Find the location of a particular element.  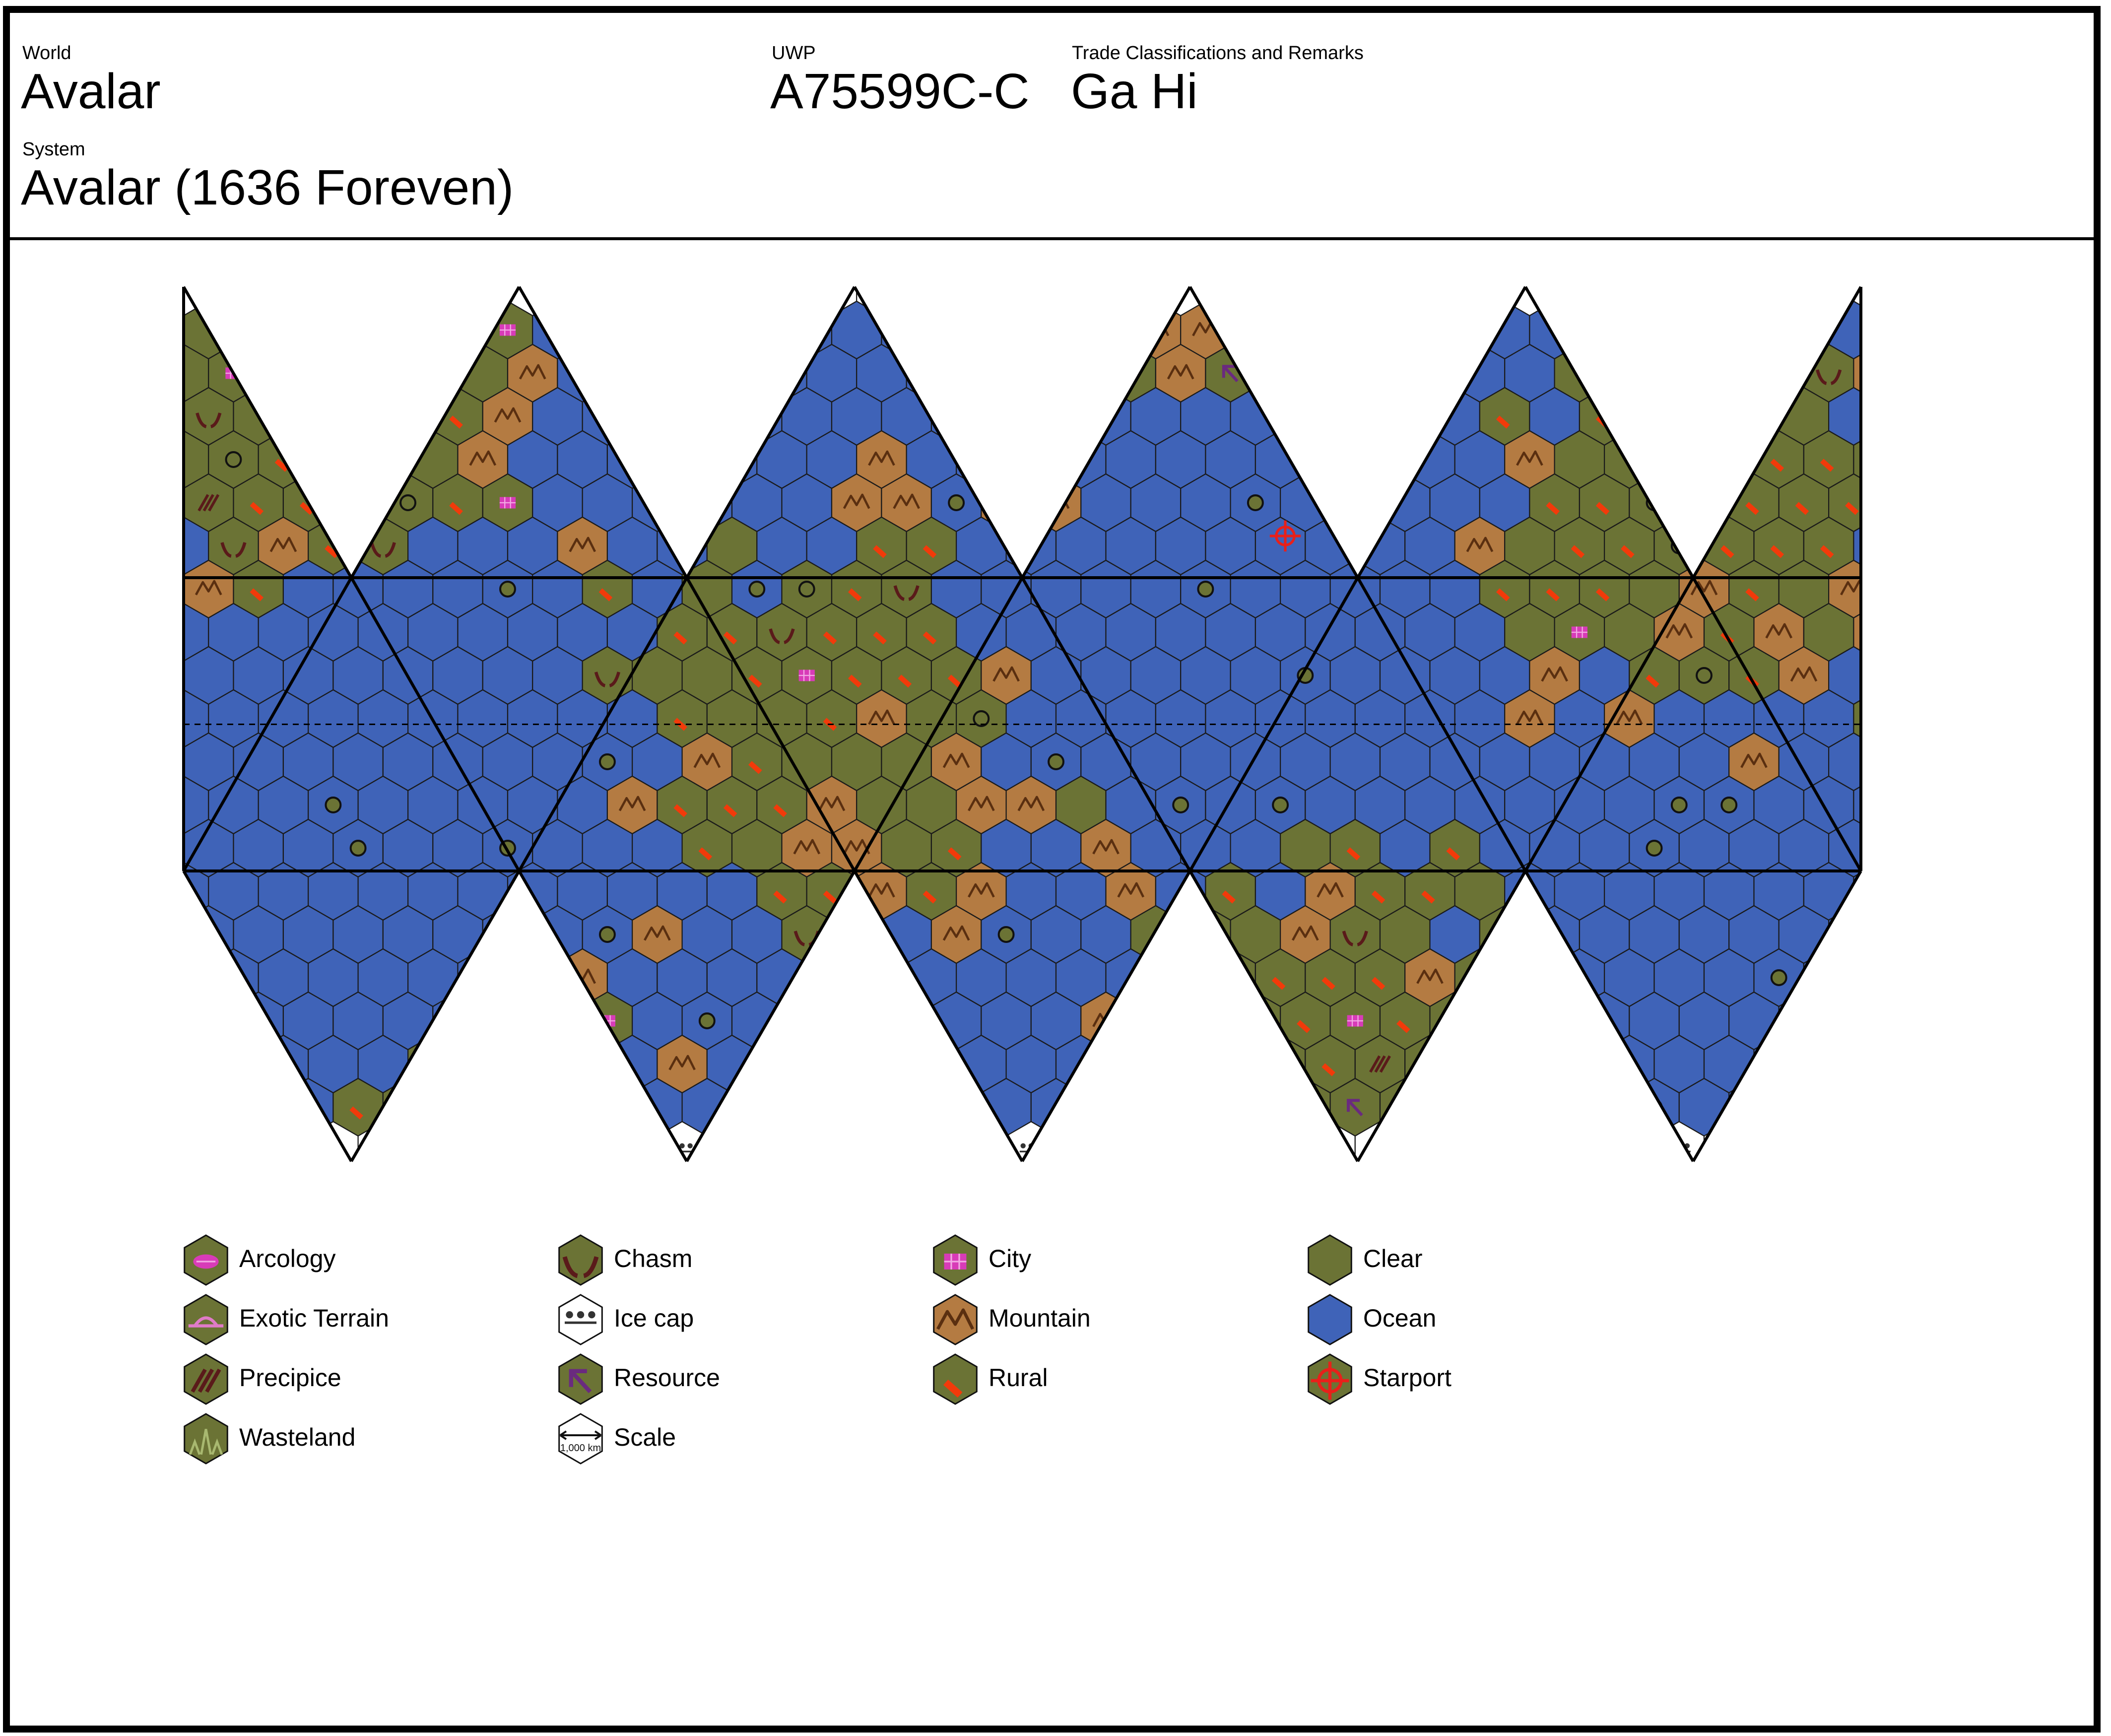

world-name: Avalar is located at coordinates (91, 91).